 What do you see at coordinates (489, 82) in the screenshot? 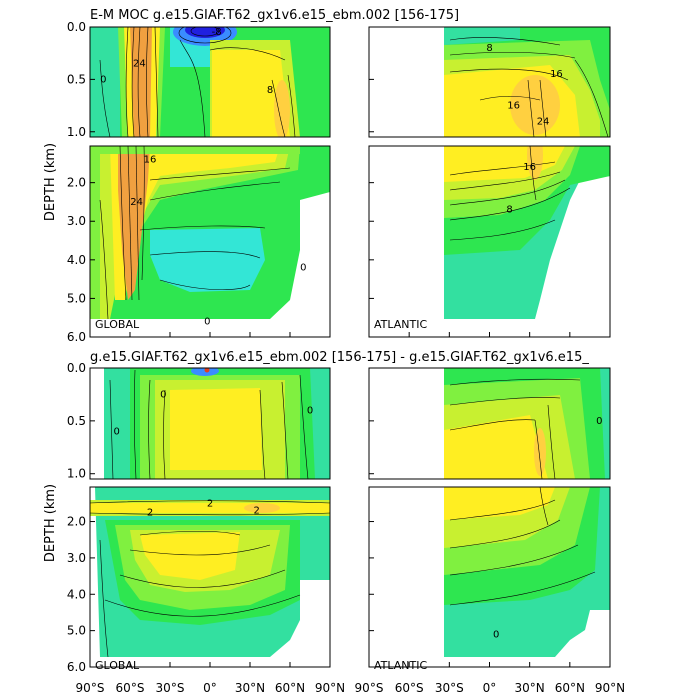
I see `panel-atlantic-top-upper` at bounding box center [489, 82].